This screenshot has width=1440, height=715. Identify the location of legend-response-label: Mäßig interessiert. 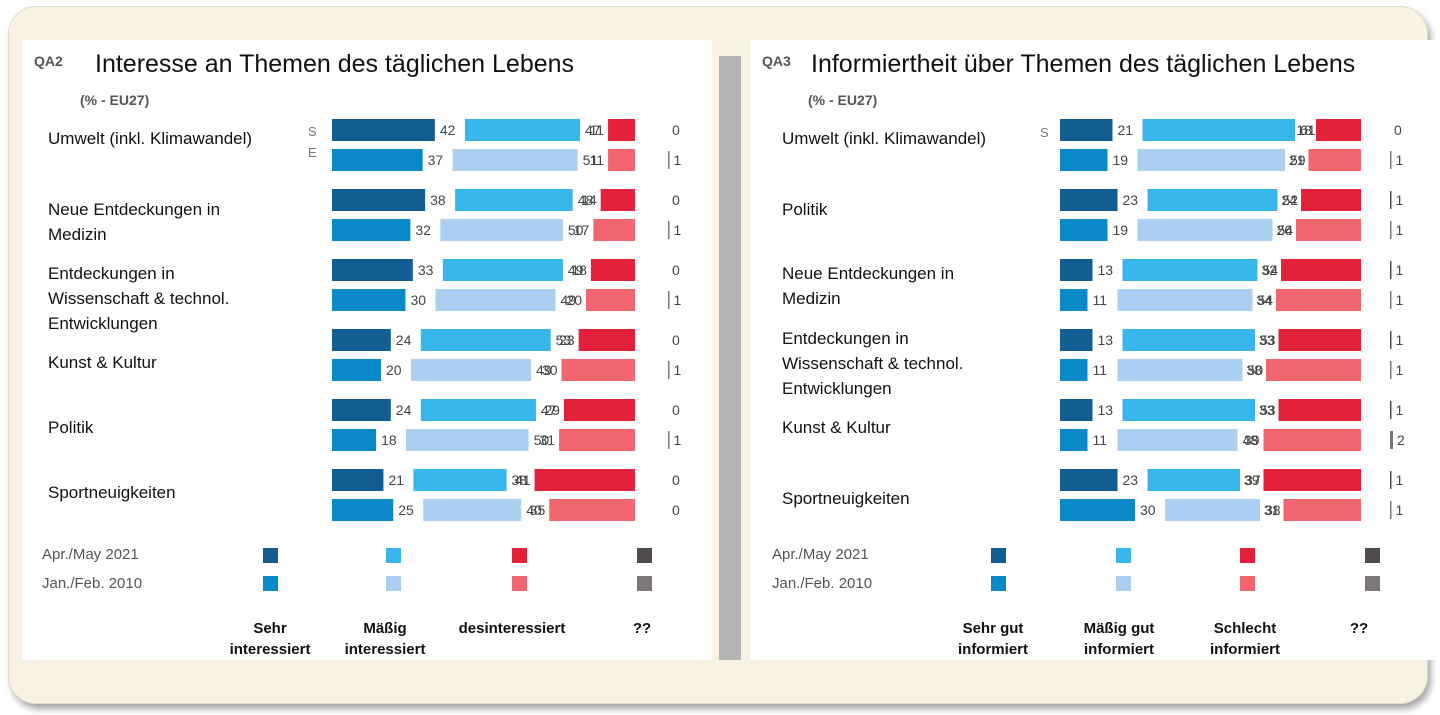
(385, 639).